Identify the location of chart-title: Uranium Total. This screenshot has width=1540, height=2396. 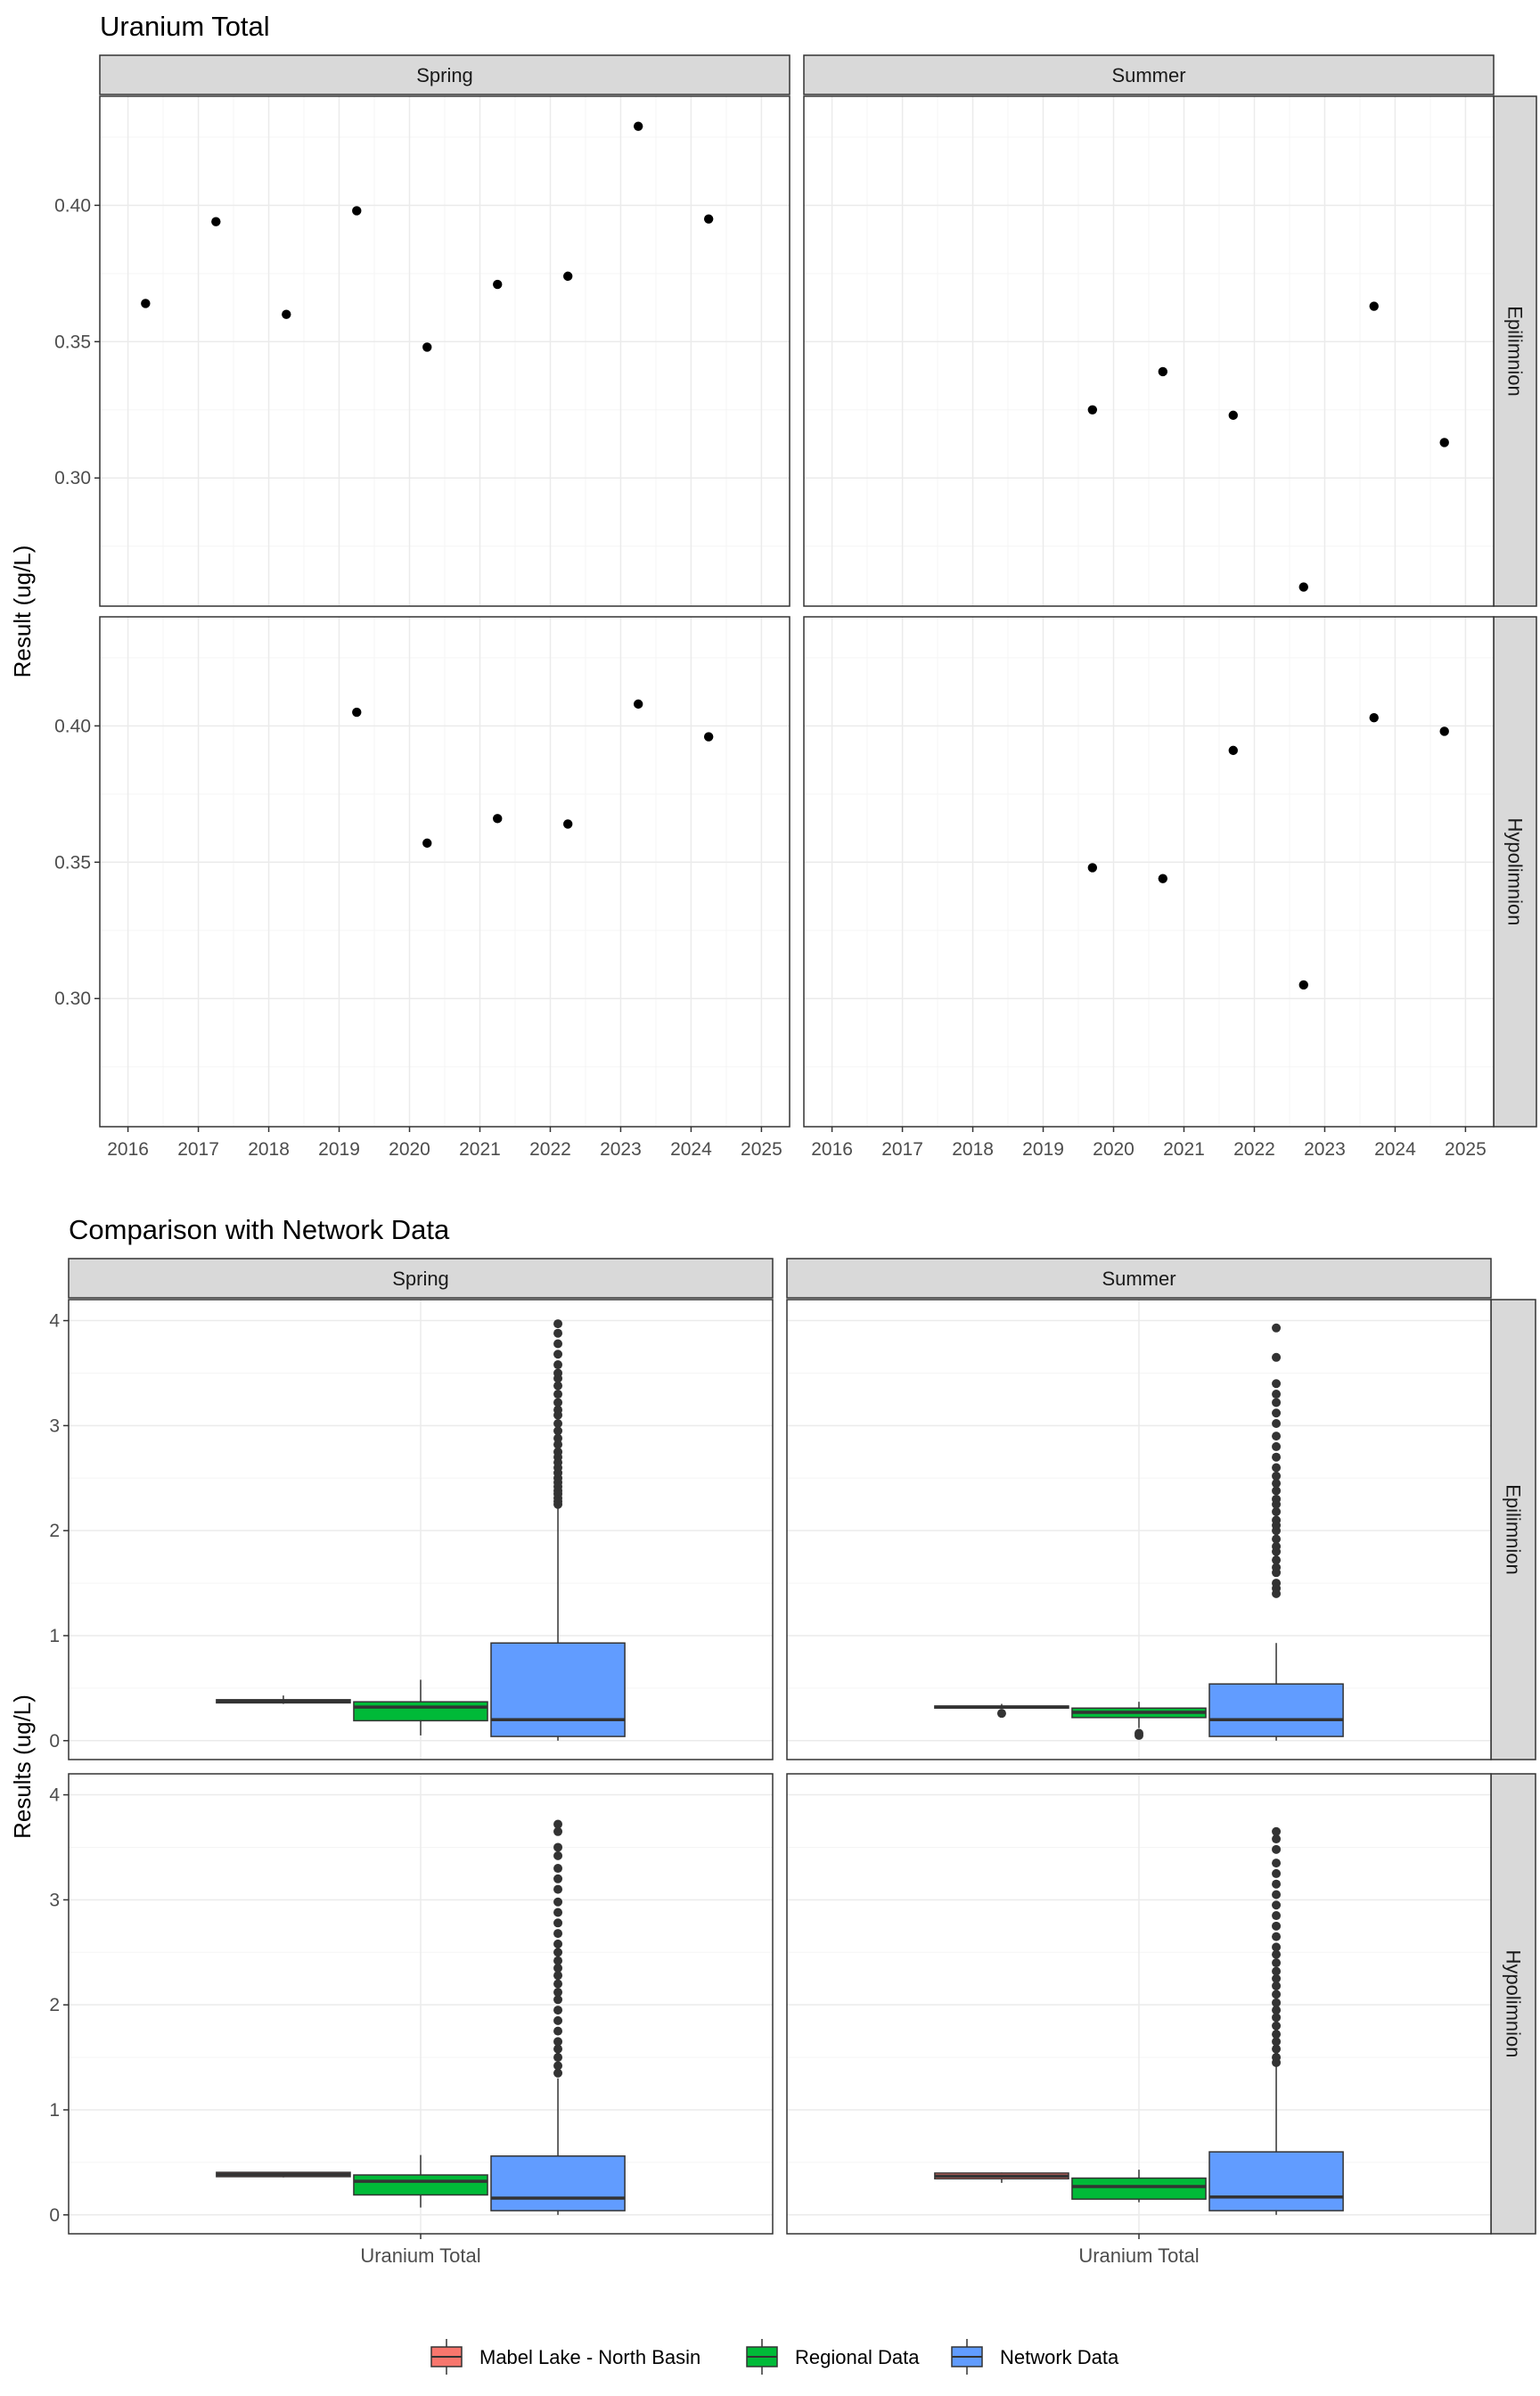
(185, 26).